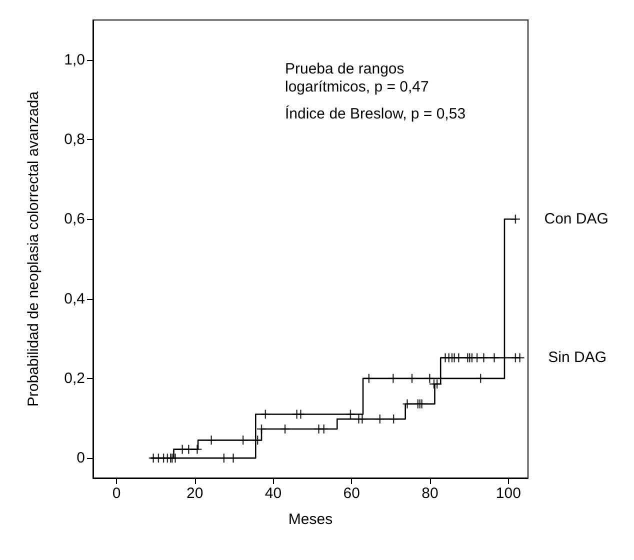  I want to click on y-tick-label: 0,6, so click(74, 219).